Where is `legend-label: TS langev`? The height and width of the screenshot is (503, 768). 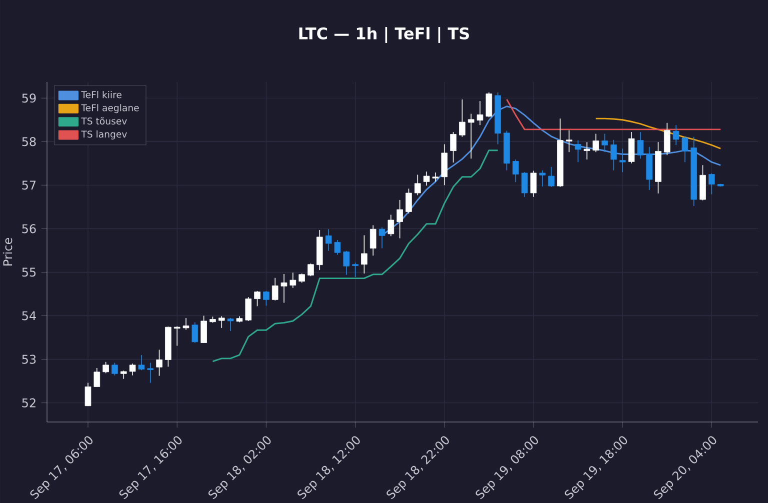
legend-label: TS langev is located at coordinates (104, 135).